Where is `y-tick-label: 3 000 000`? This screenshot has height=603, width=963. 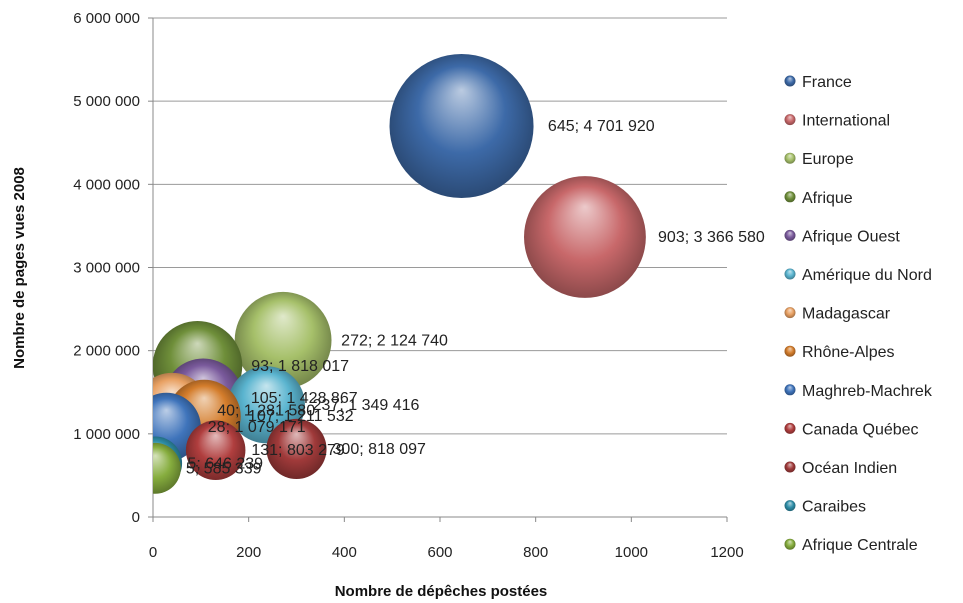 y-tick-label: 3 000 000 is located at coordinates (106, 268).